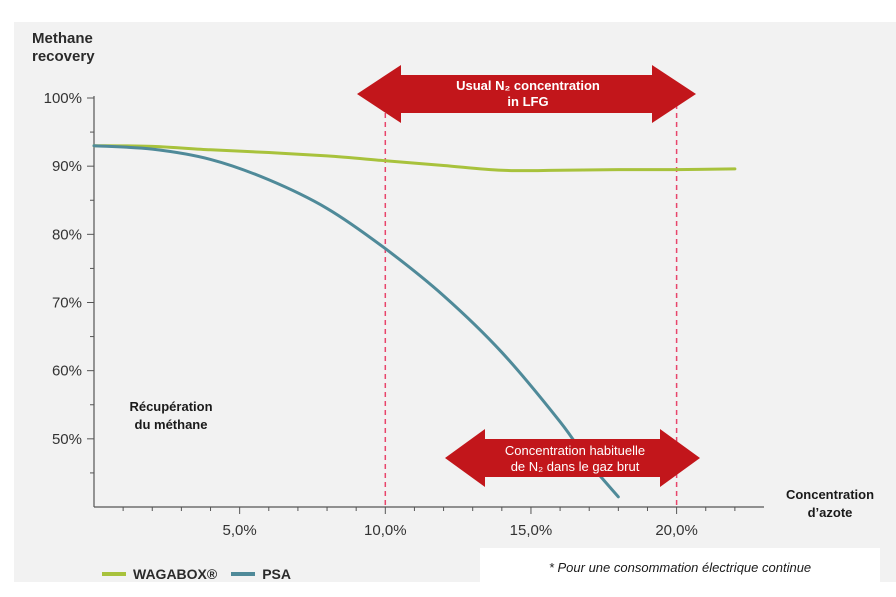 Image resolution: width=896 pixels, height=597 pixels. I want to click on top-arrow-label: Usual N₂ concentration in LFG, so click(528, 94).